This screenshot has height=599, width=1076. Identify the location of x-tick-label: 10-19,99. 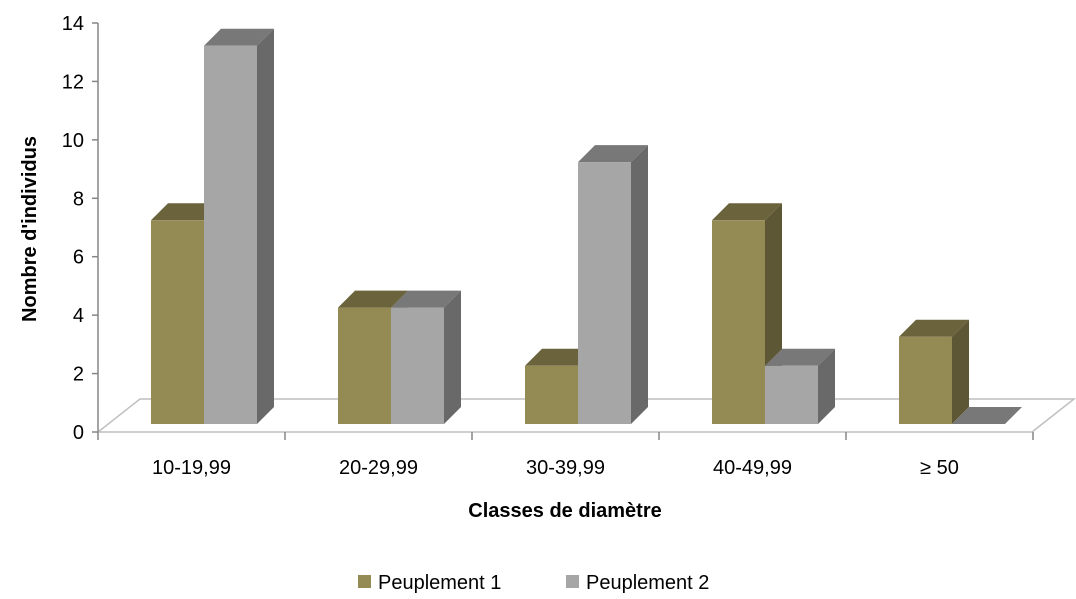
(191, 468).